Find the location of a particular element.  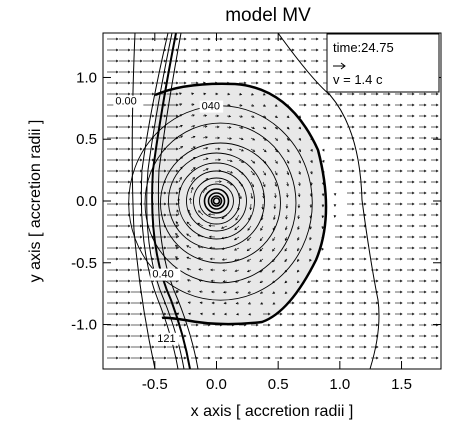

contour-ring is located at coordinates (216, 201).